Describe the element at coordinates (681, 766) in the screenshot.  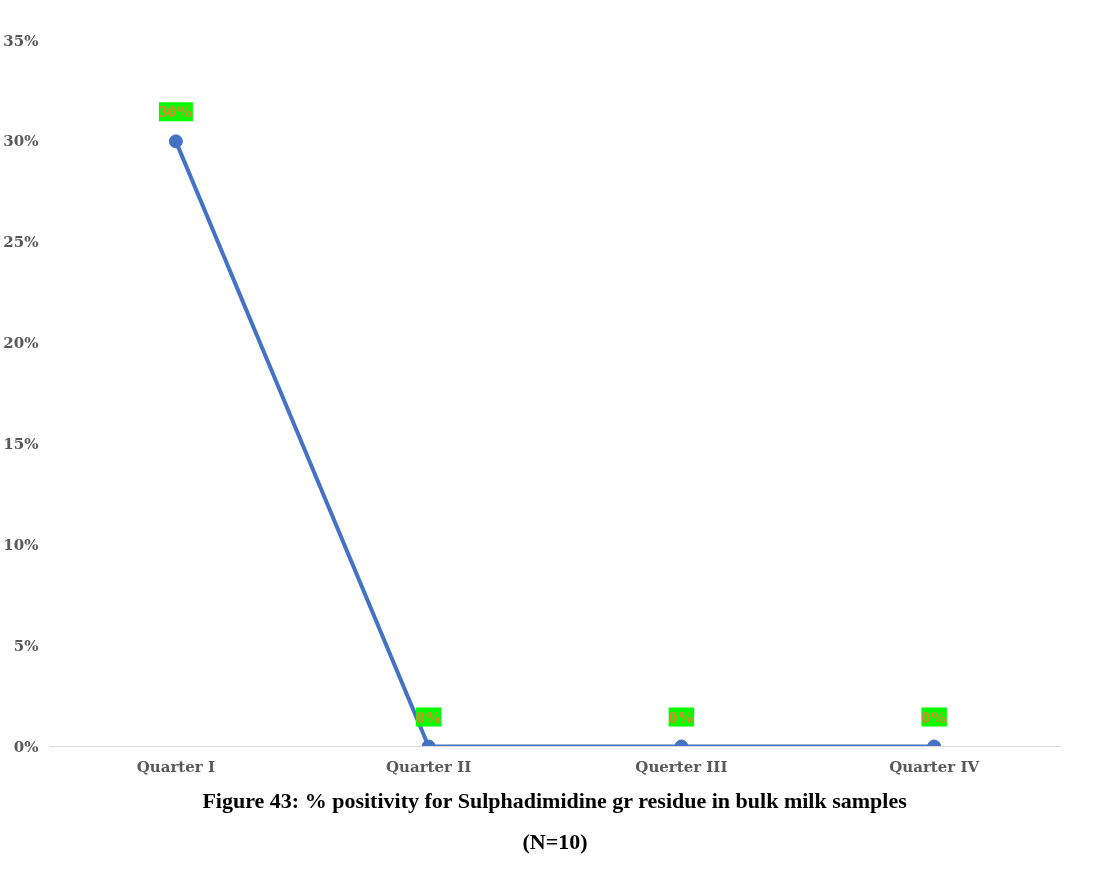
I see `x-tick-label: Querter III` at that location.